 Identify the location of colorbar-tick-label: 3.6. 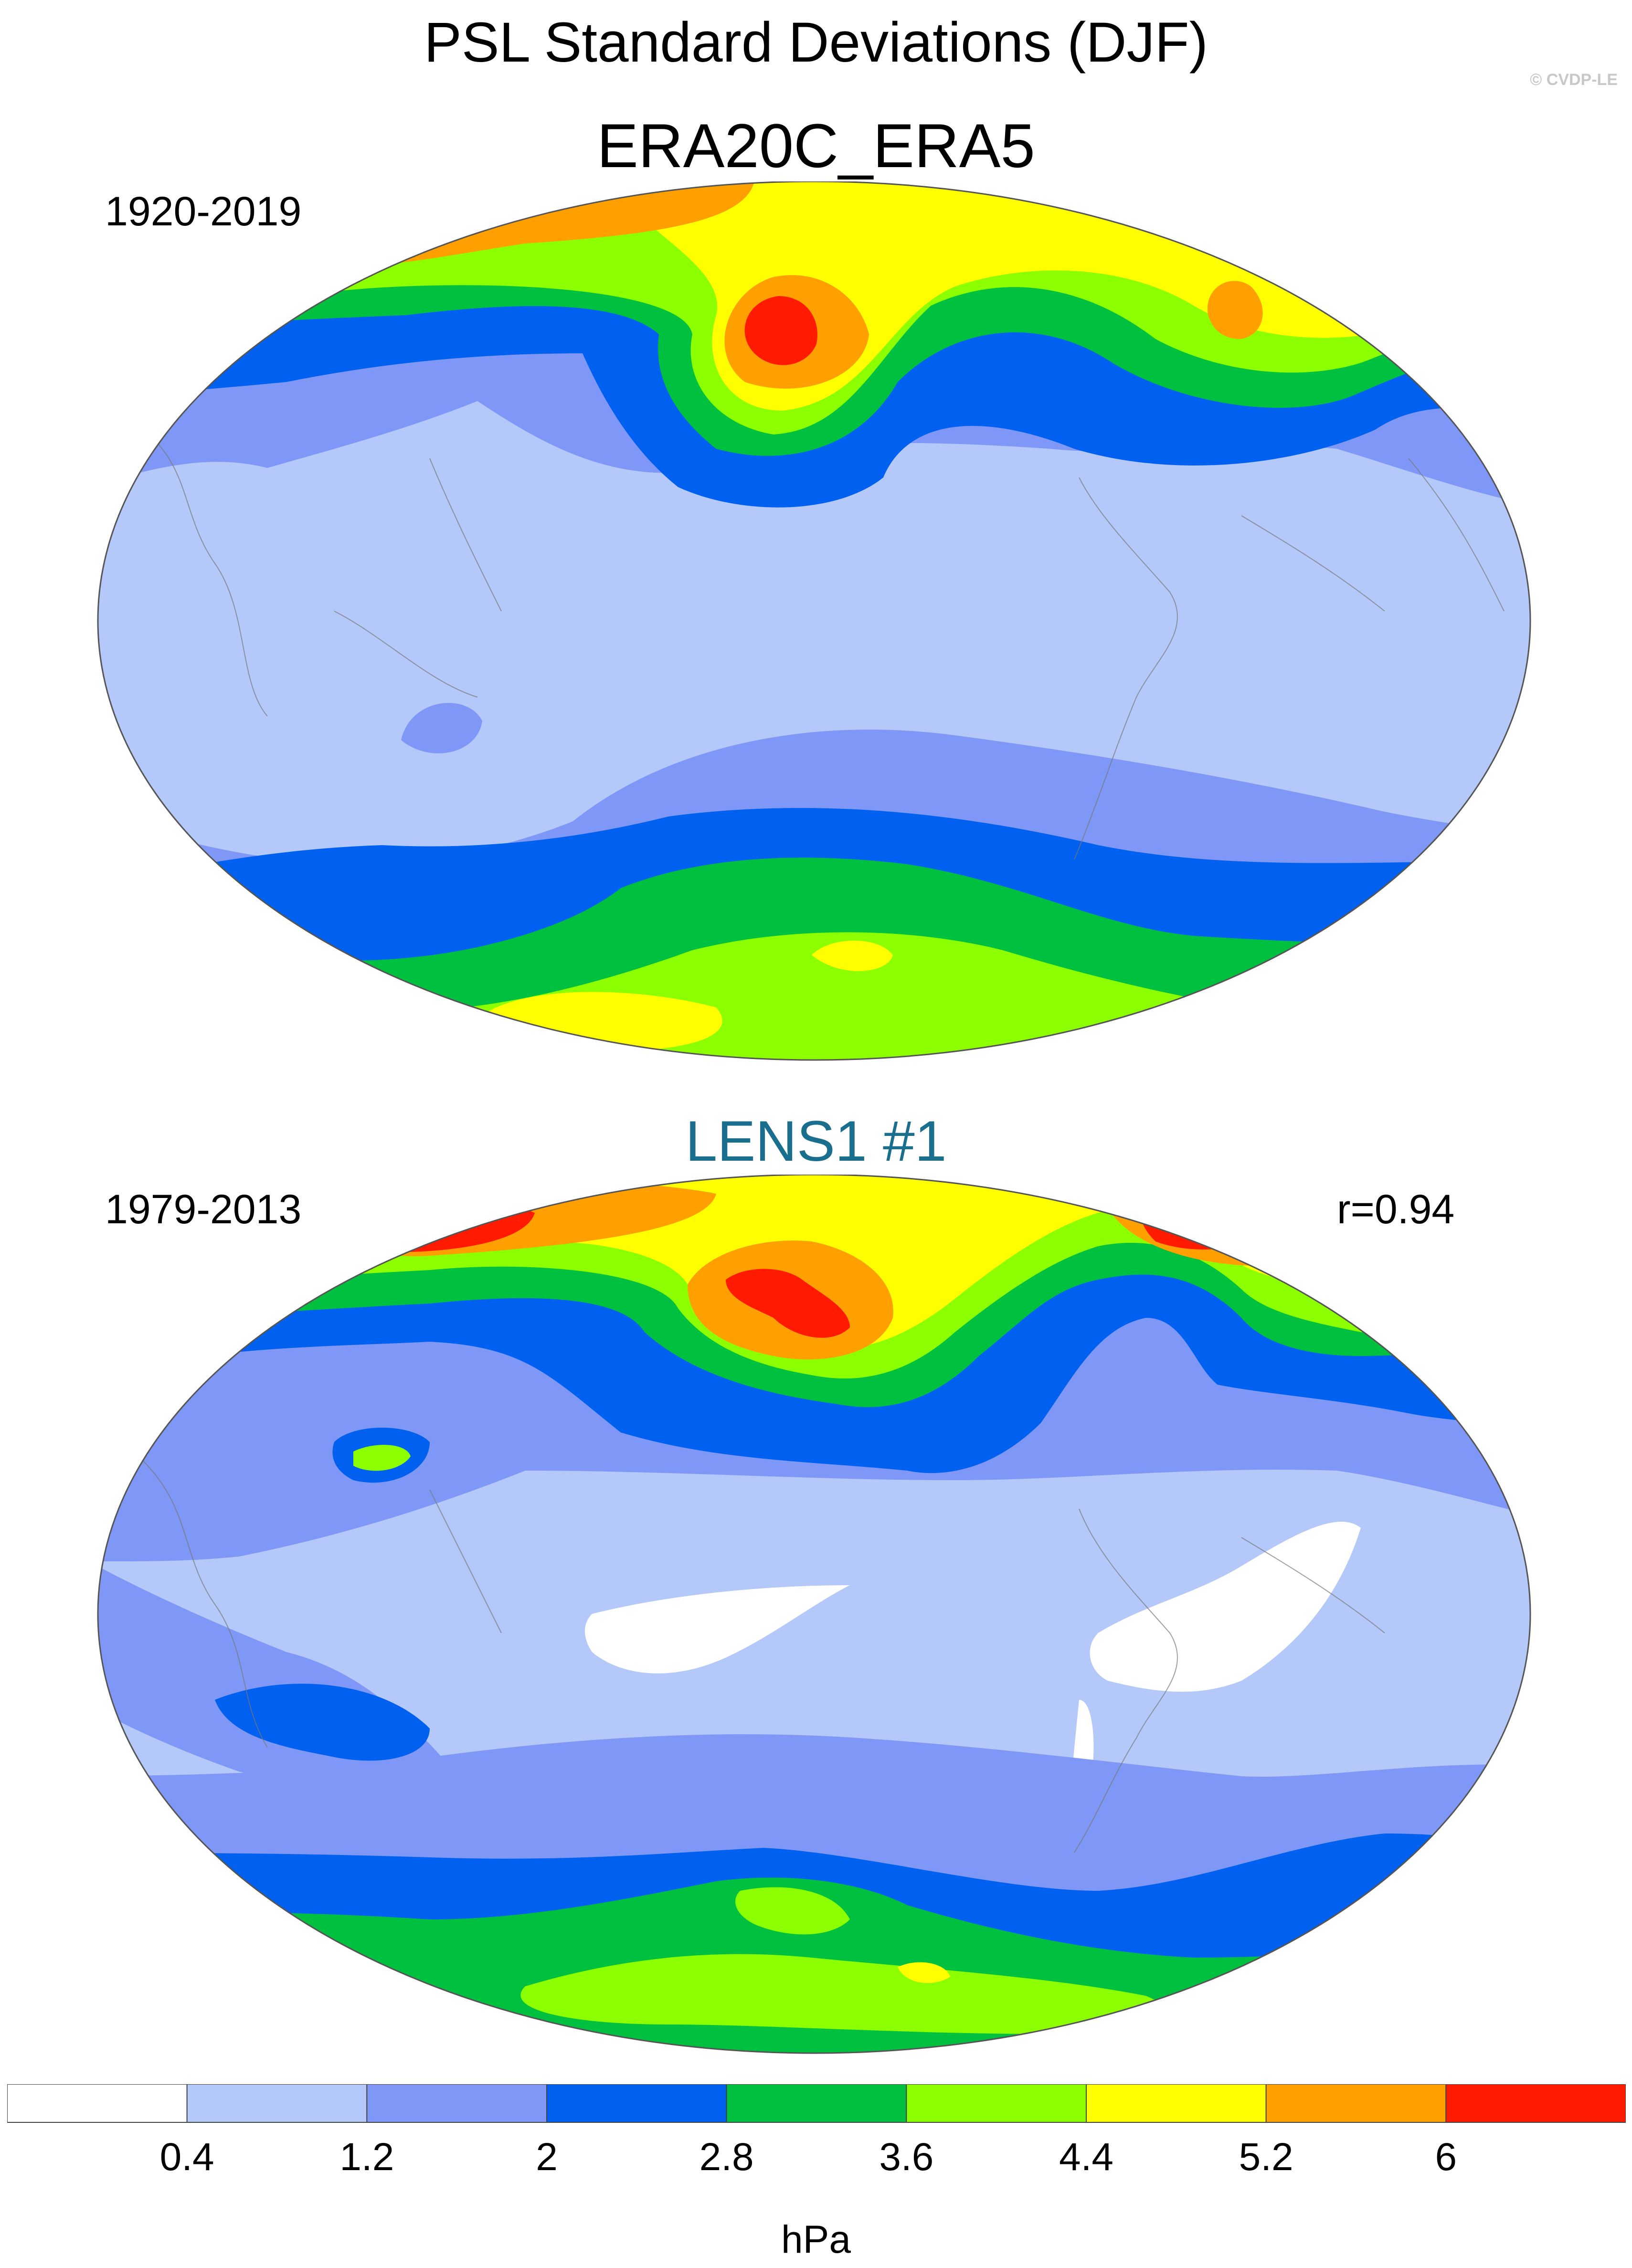
(906, 2157).